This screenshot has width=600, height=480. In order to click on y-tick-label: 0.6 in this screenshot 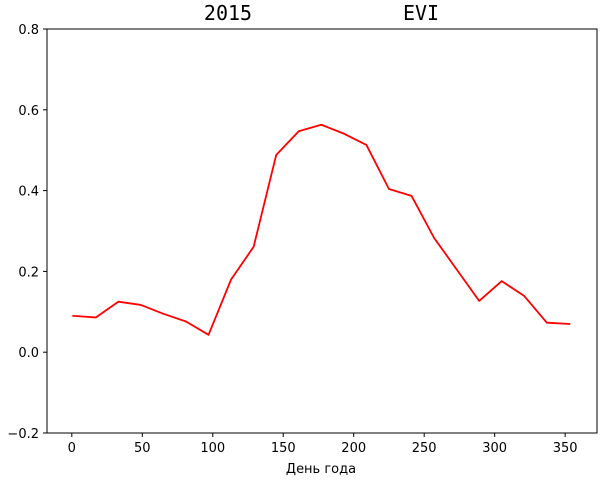, I will do `click(28, 111)`.